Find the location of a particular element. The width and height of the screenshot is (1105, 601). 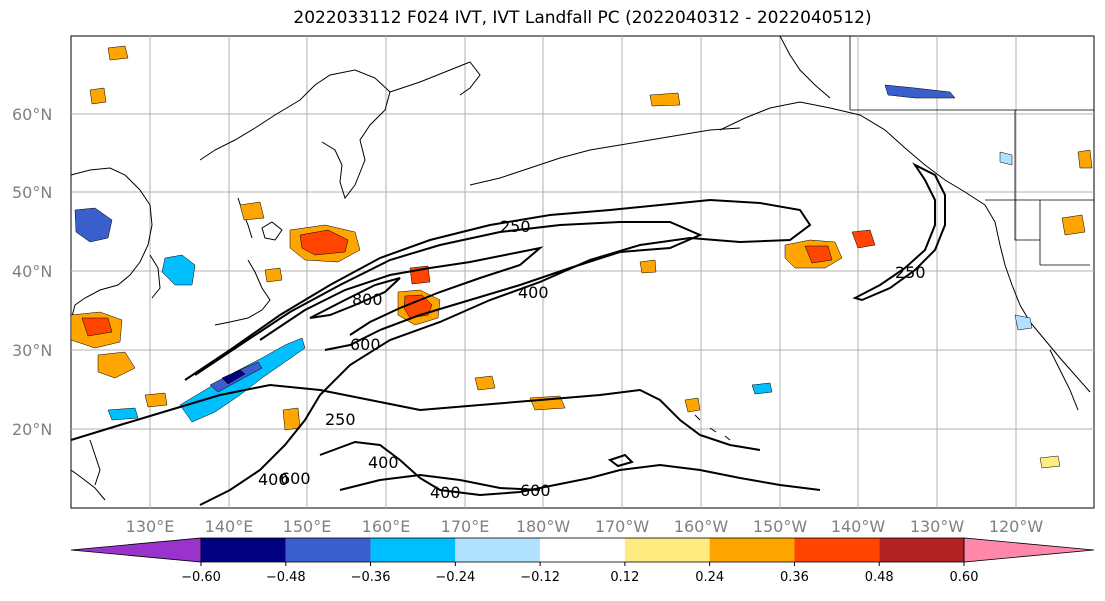

border-canada-prov is located at coordinates (972, 154).